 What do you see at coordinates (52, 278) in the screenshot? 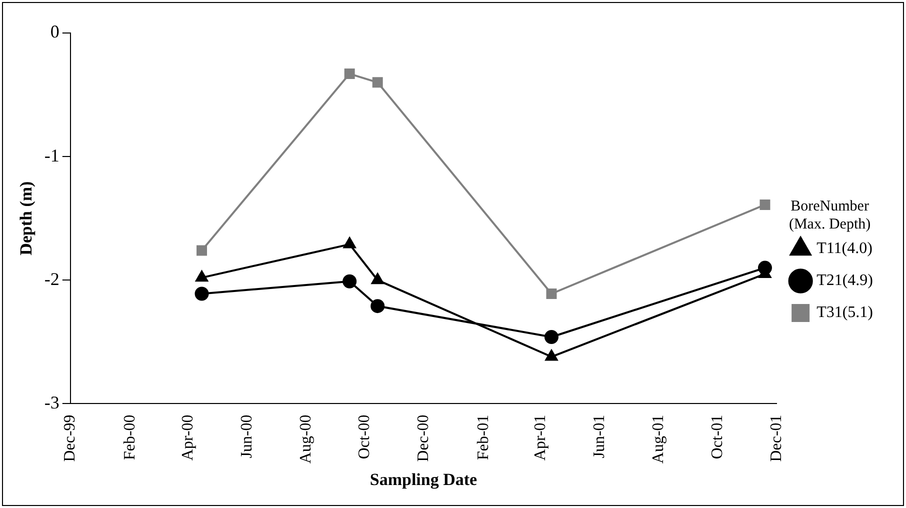
I see `y-tick-label: -2` at bounding box center [52, 278].